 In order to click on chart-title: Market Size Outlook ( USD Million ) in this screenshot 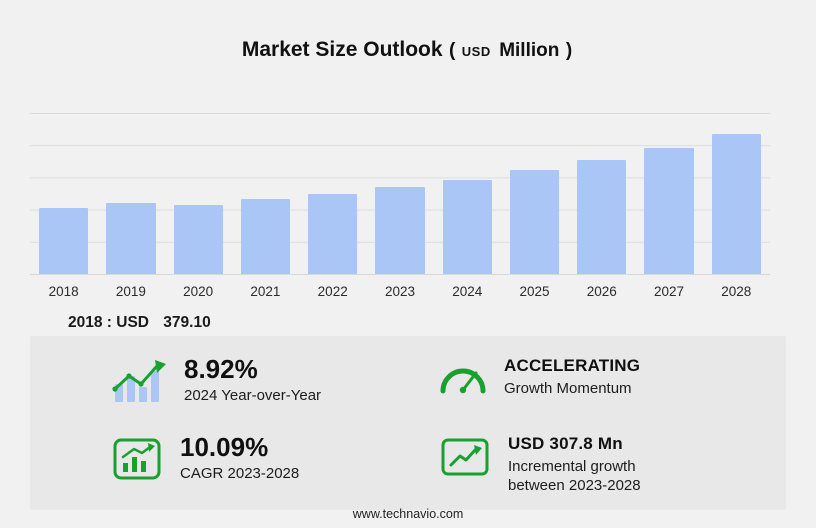, I will do `click(408, 50)`.